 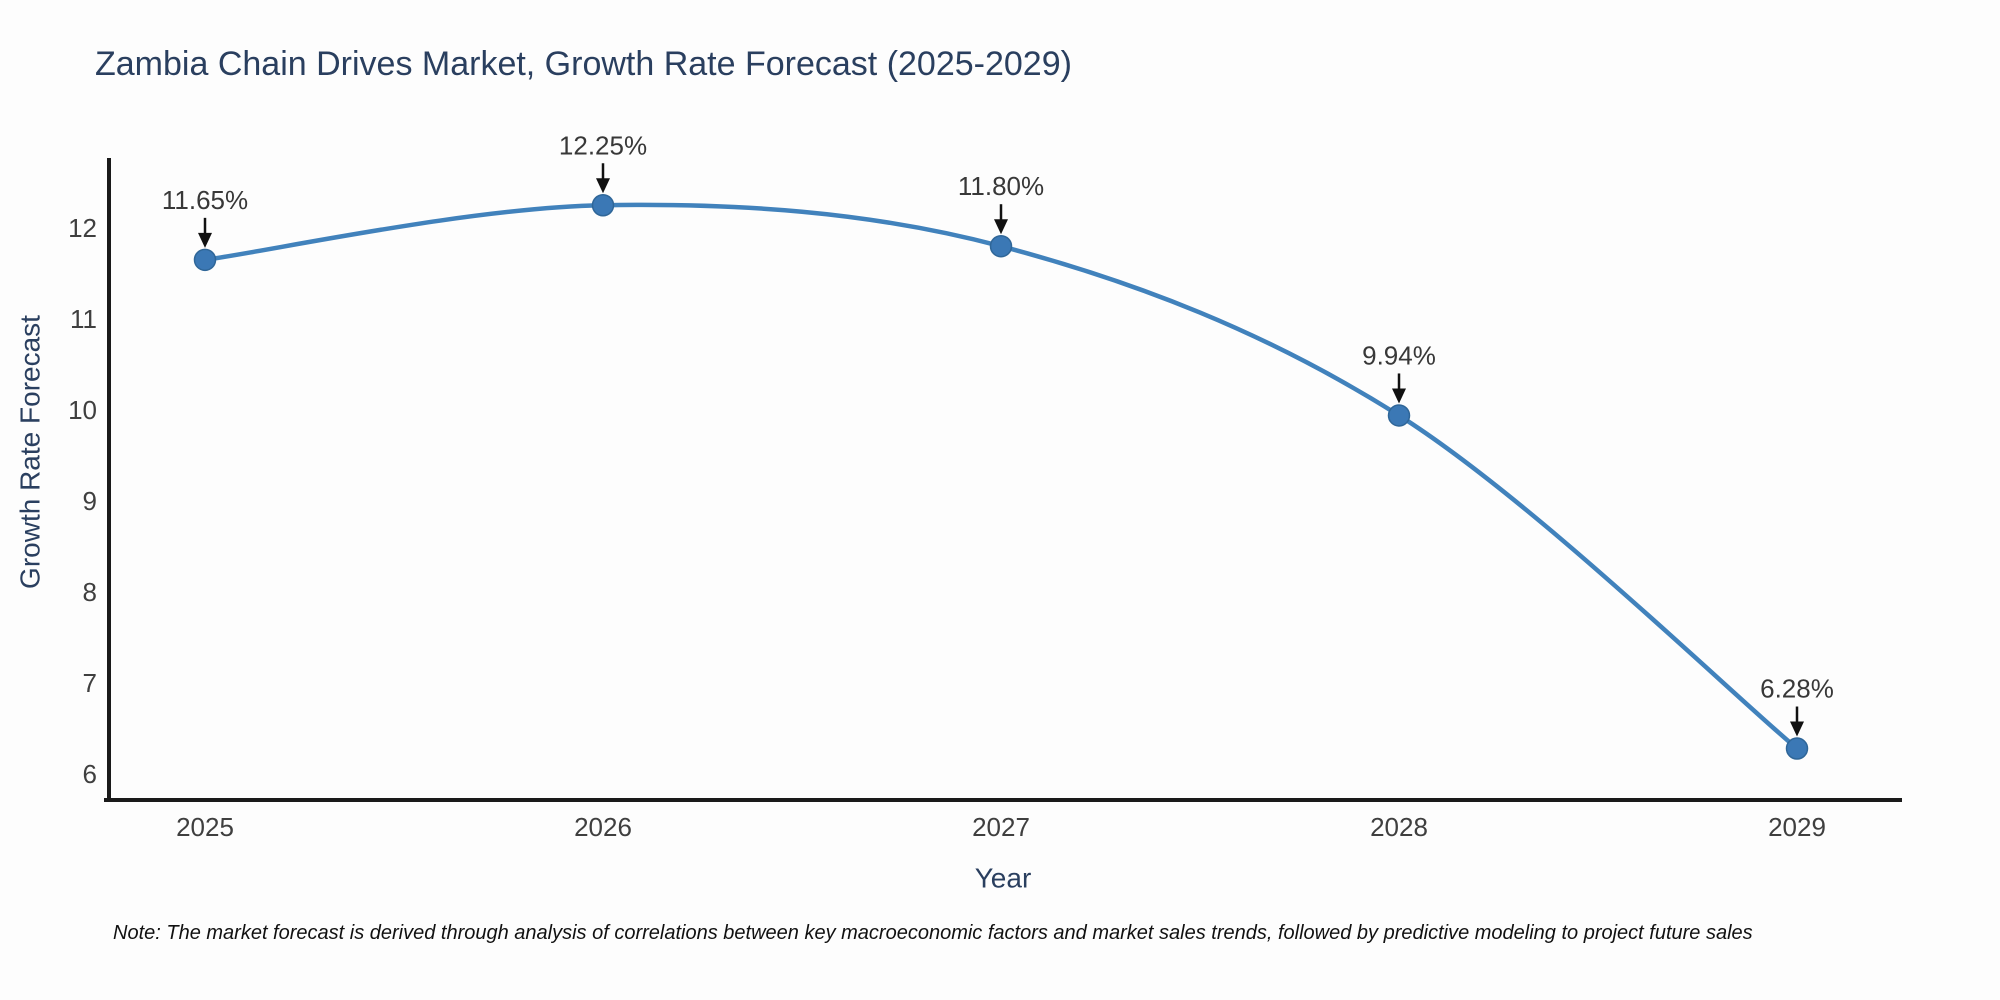 What do you see at coordinates (90, 774) in the screenshot?
I see `y-axis-tick-label: 6` at bounding box center [90, 774].